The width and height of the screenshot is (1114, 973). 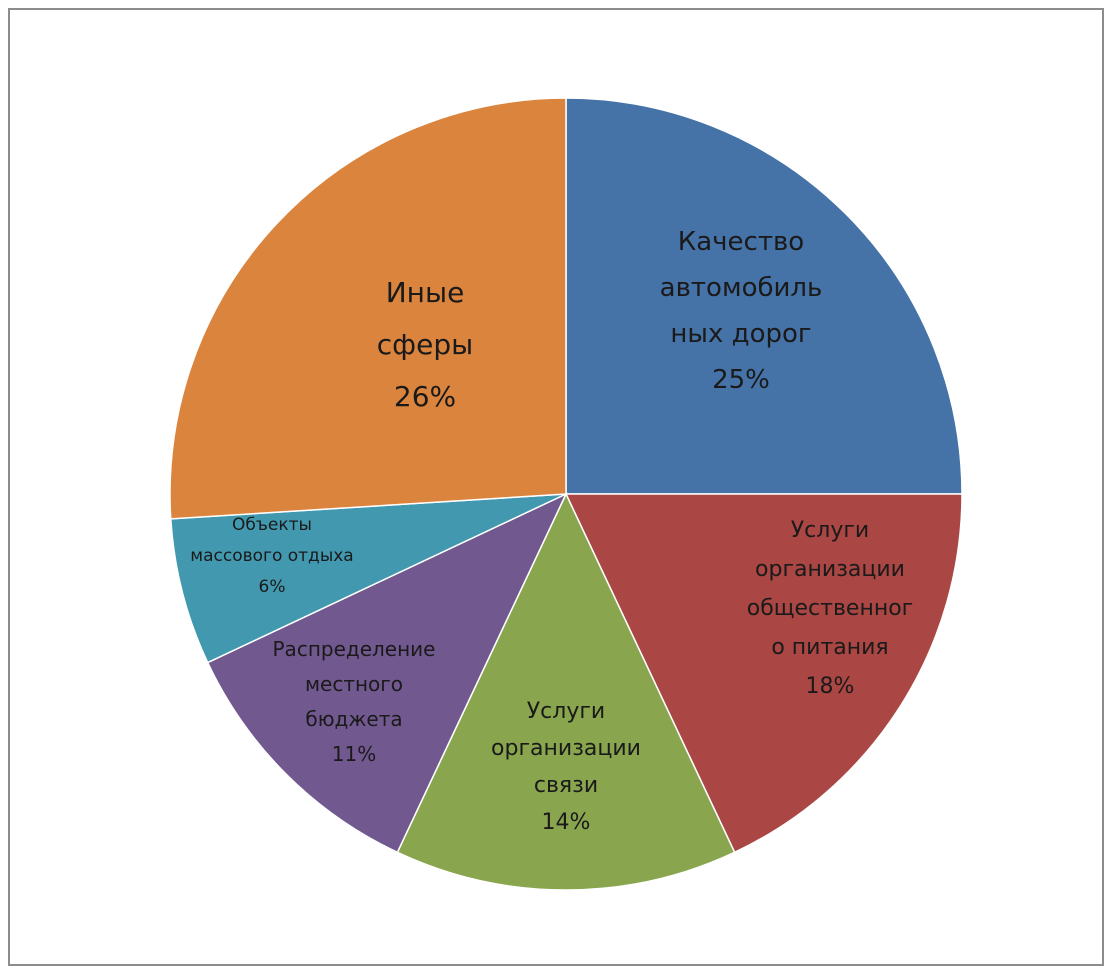 I want to click on slice-name-line: общественног, so click(x=830, y=608).